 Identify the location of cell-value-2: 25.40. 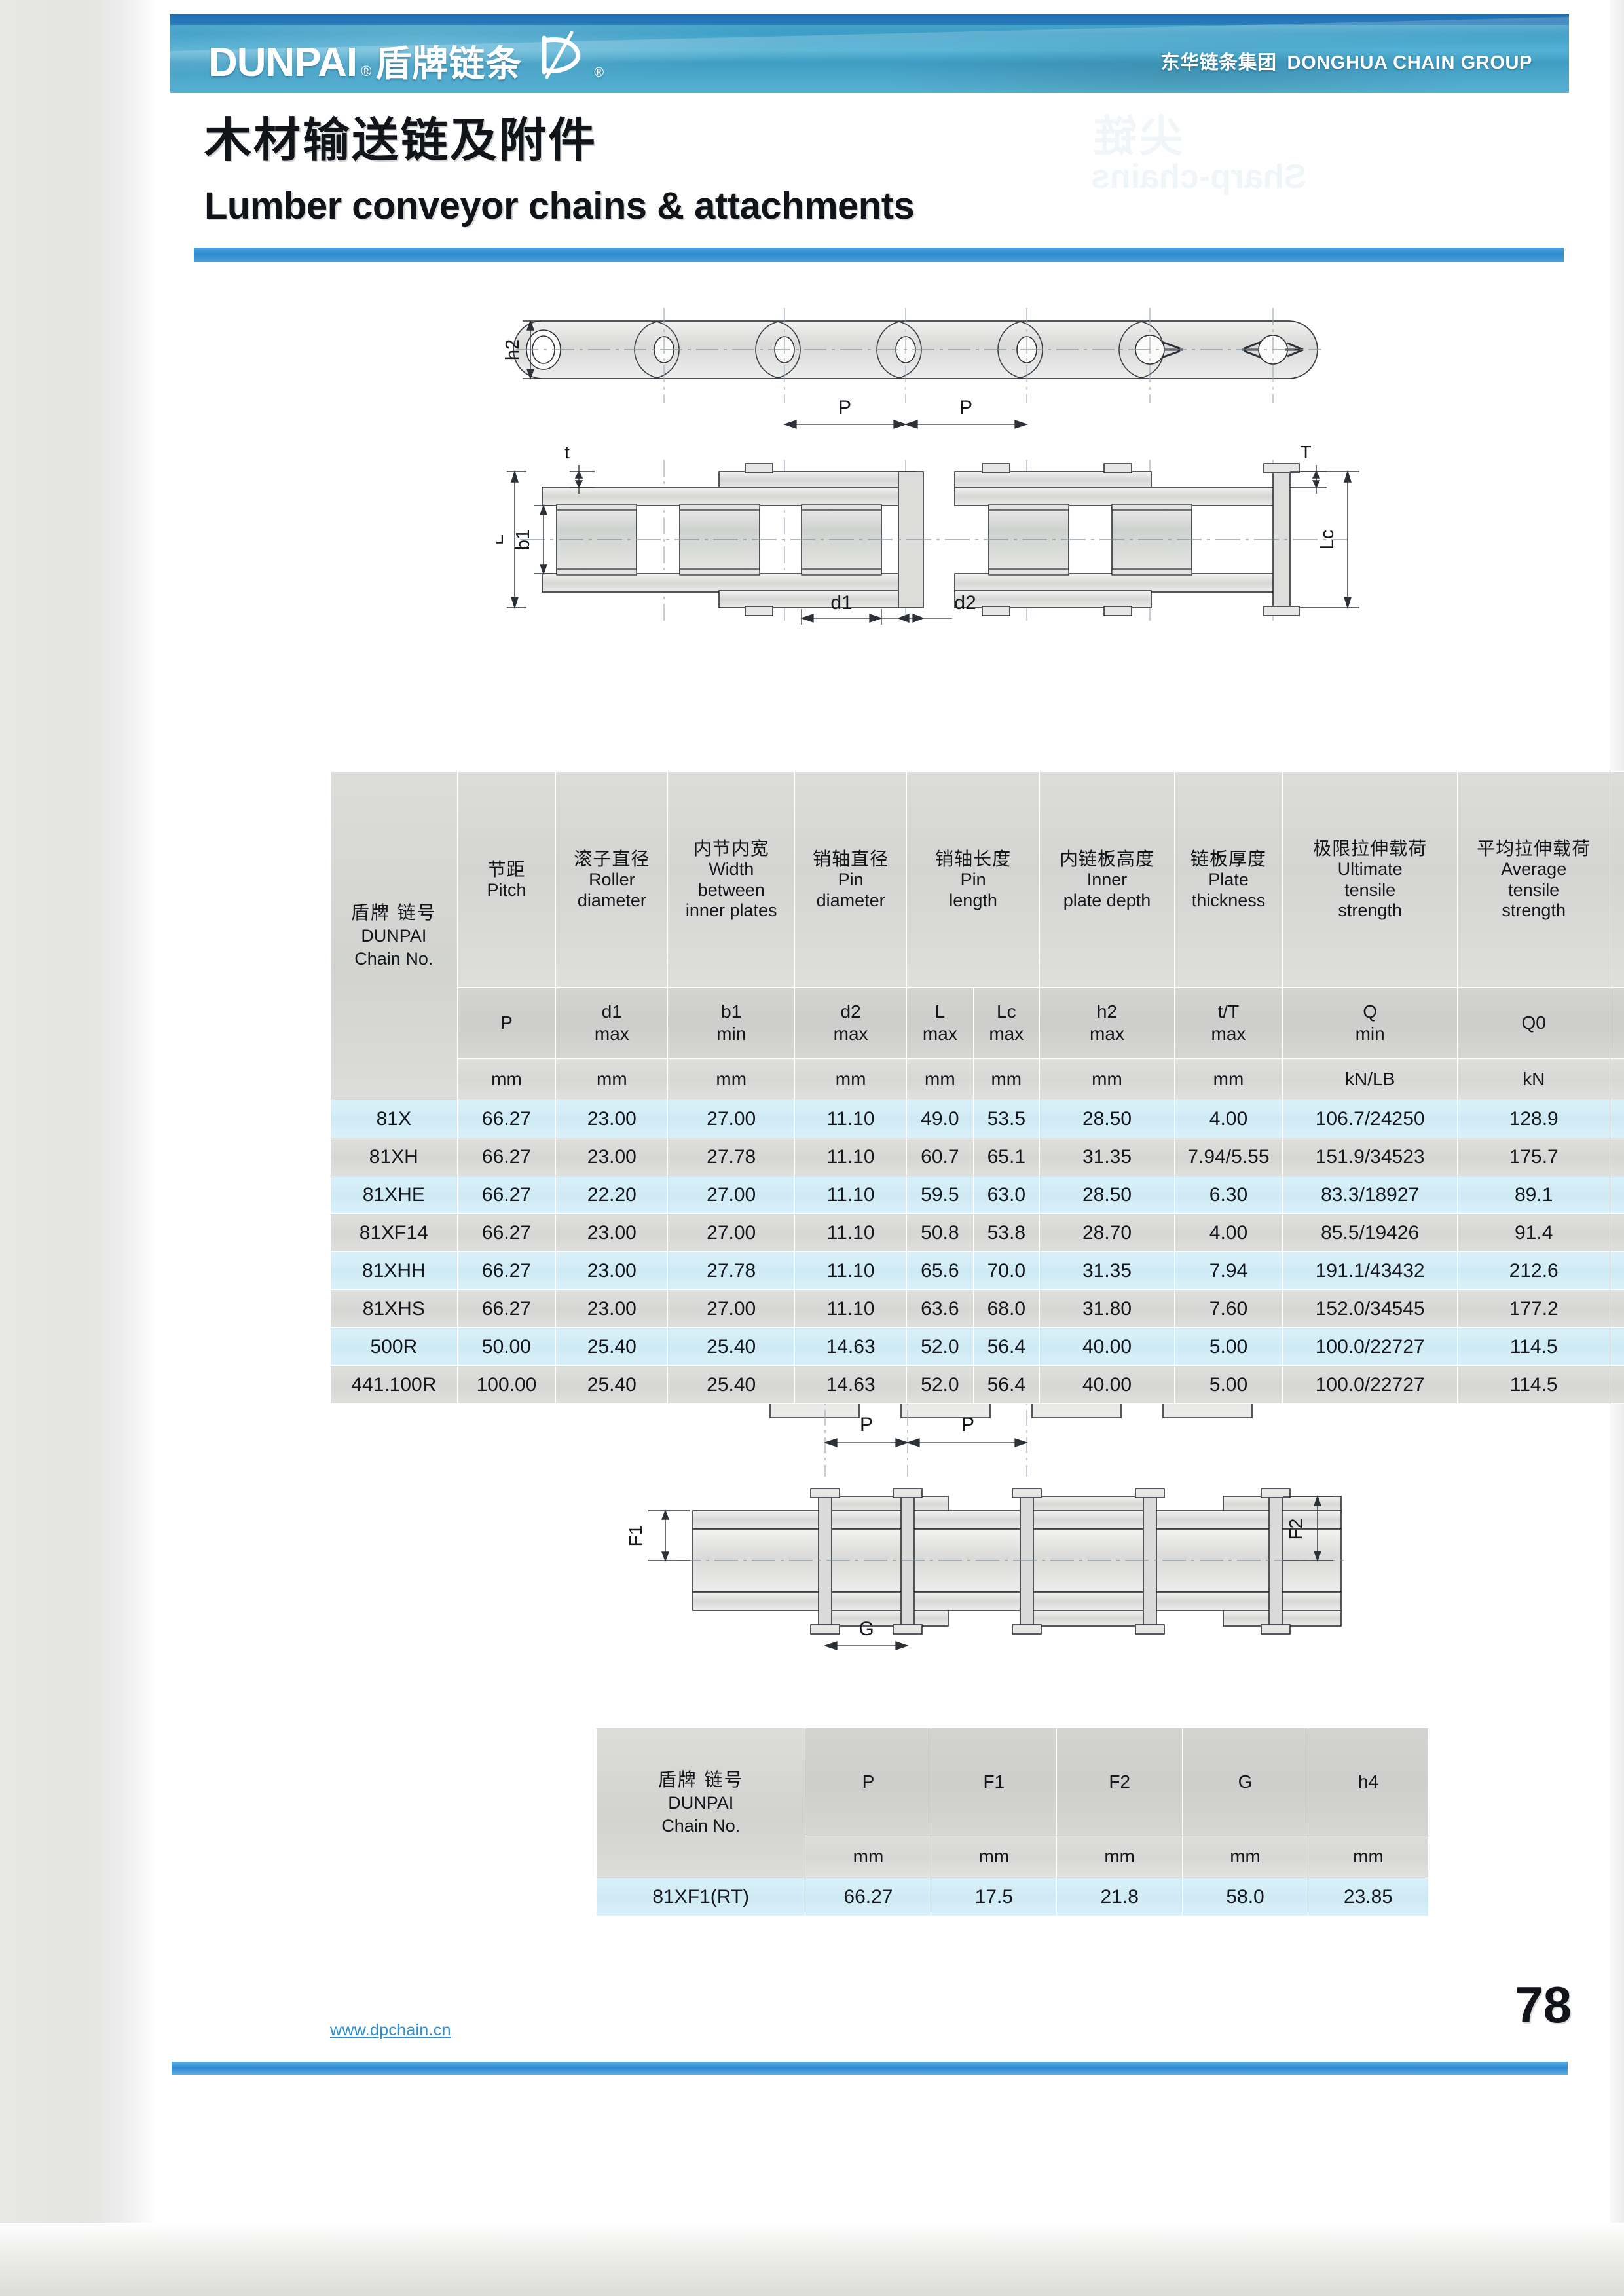
(731, 1384).